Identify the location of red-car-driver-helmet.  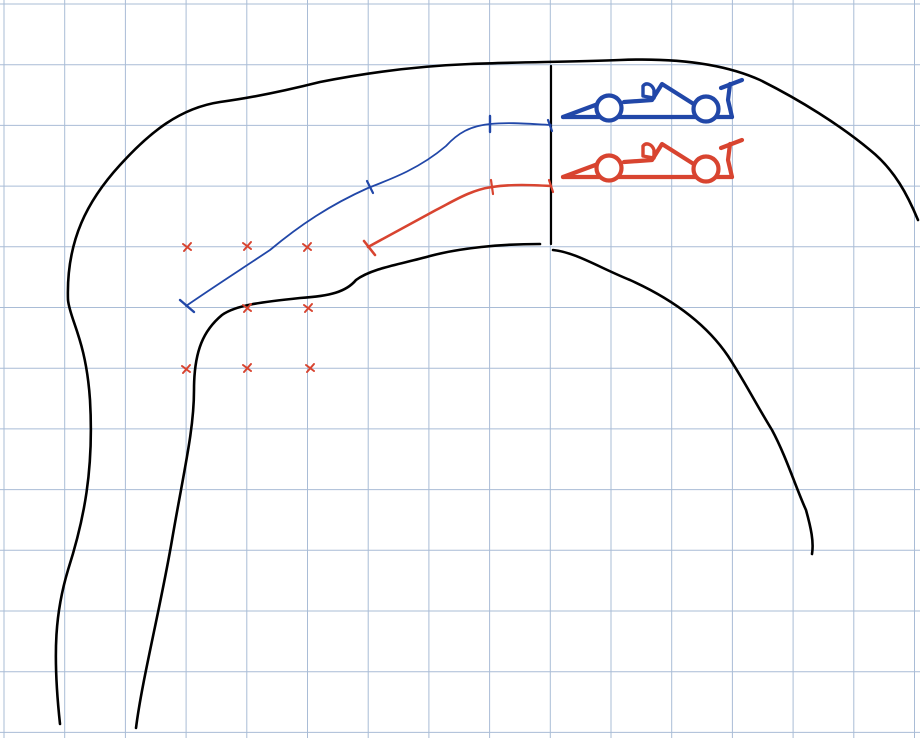
(648, 151).